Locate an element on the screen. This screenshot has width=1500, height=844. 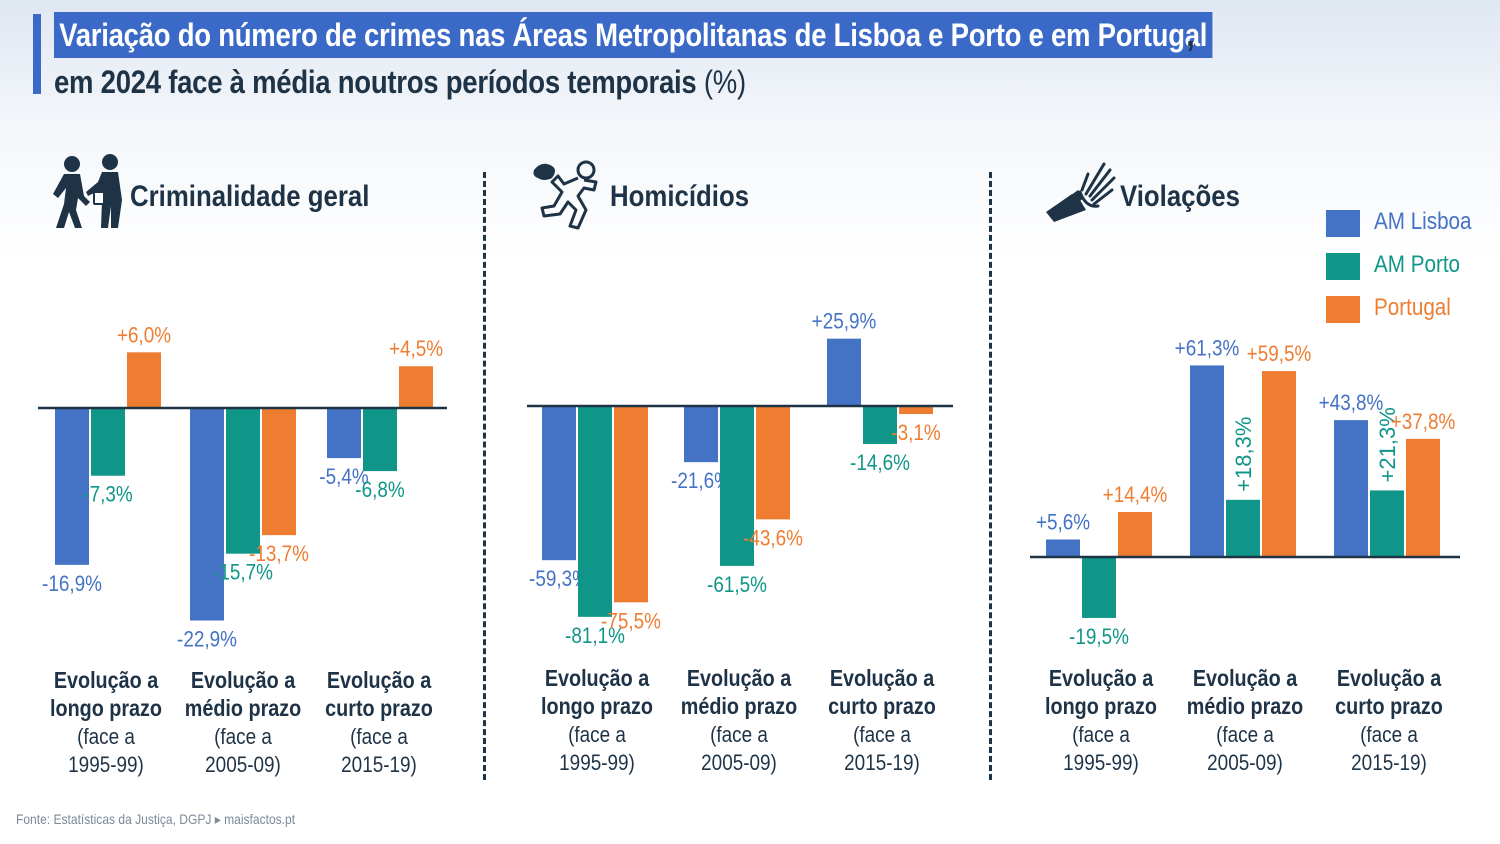
data-label: -6,8% is located at coordinates (379, 490).